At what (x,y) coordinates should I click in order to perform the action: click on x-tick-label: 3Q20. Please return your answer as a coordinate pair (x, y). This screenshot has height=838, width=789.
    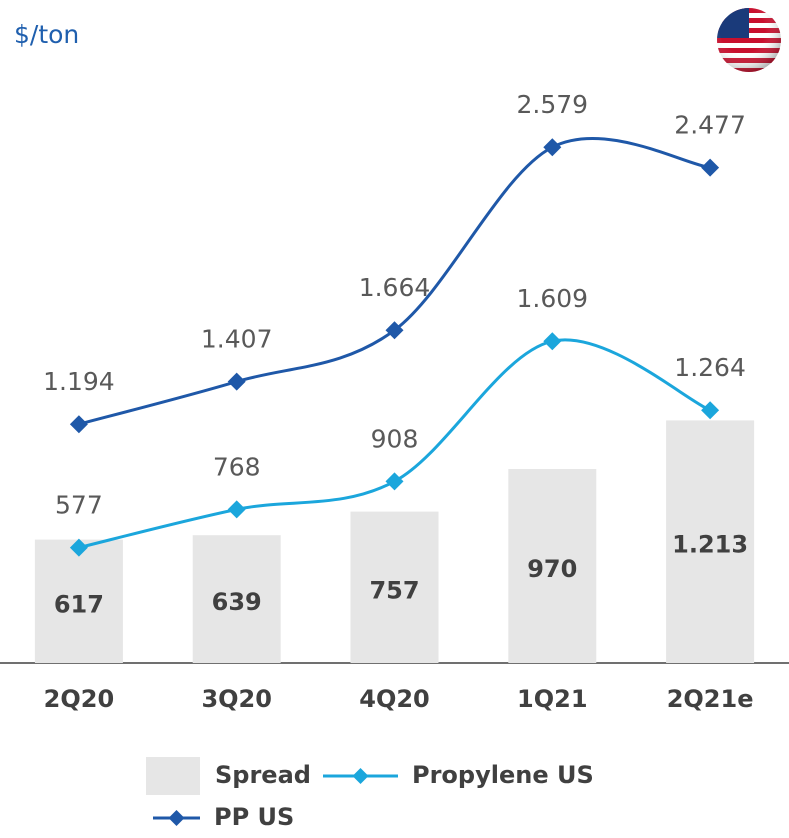
    Looking at the image, I should click on (236, 699).